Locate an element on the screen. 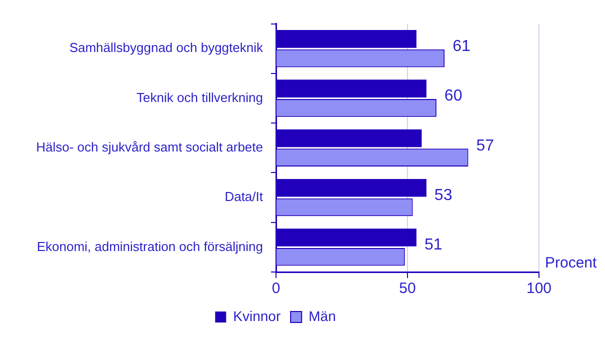  x-tick-label: 100 is located at coordinates (539, 289).